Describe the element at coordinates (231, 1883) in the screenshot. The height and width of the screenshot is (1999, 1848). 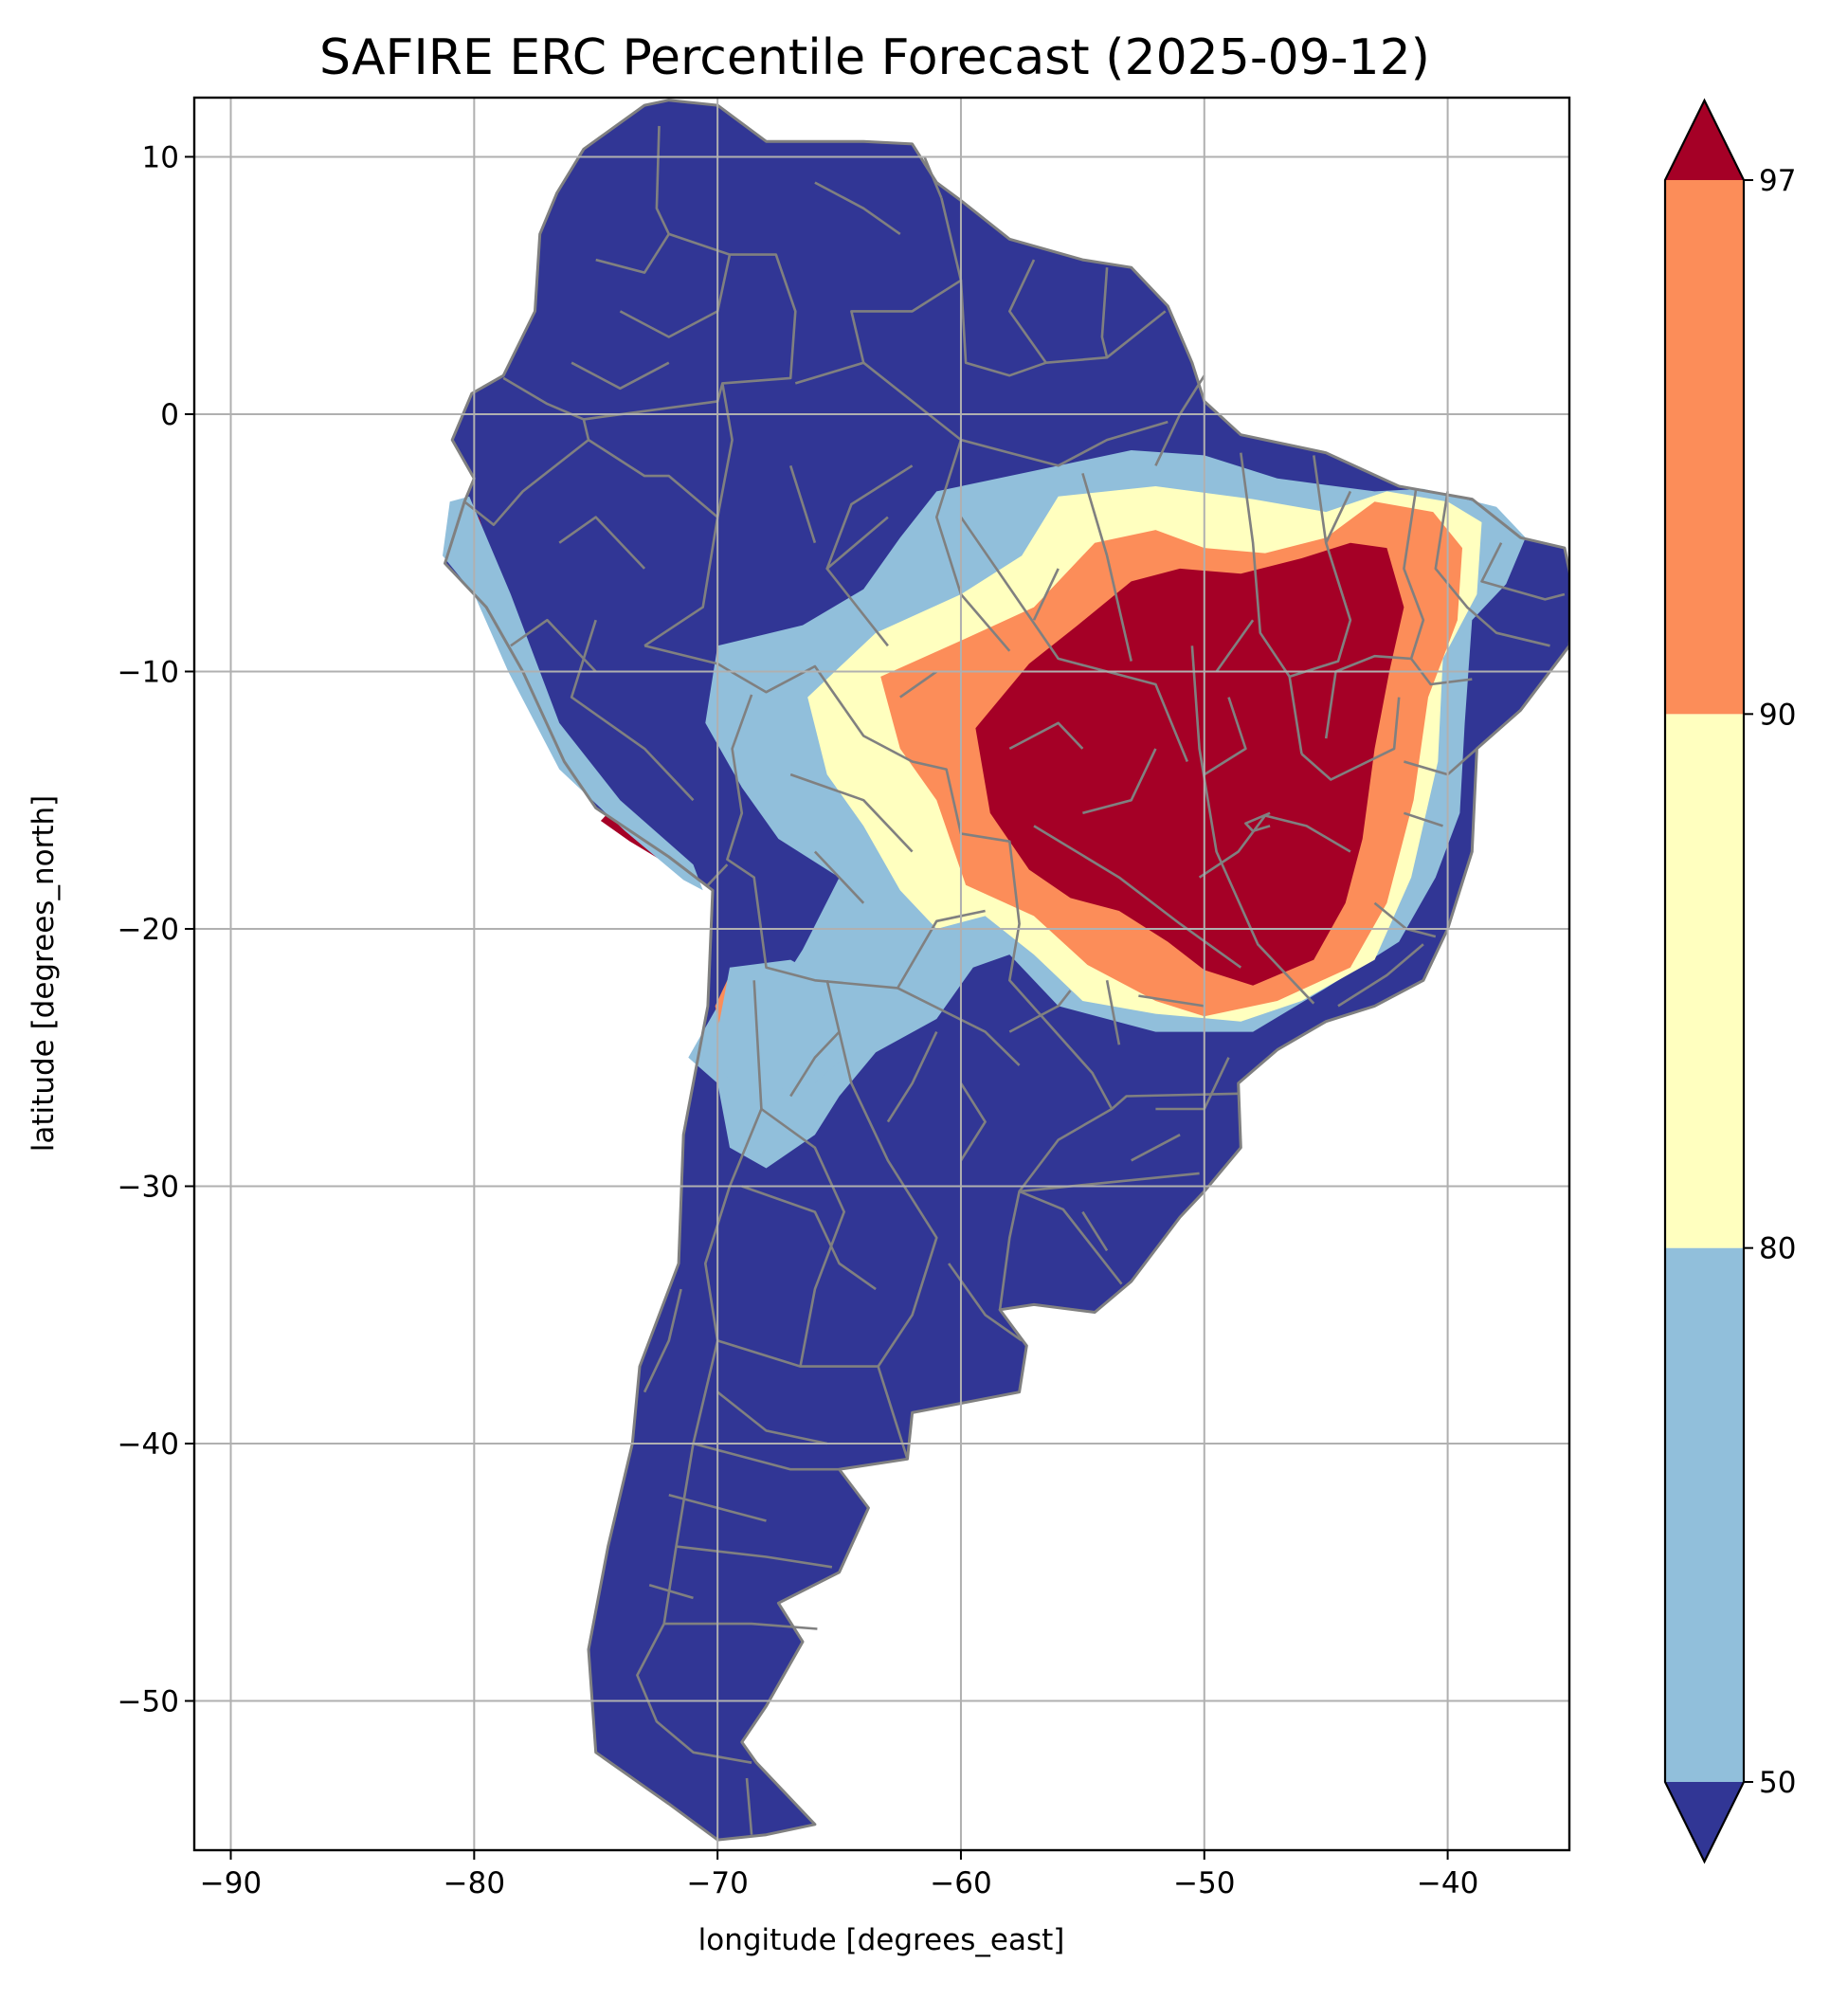
I see `x-tick-label: −90` at that location.